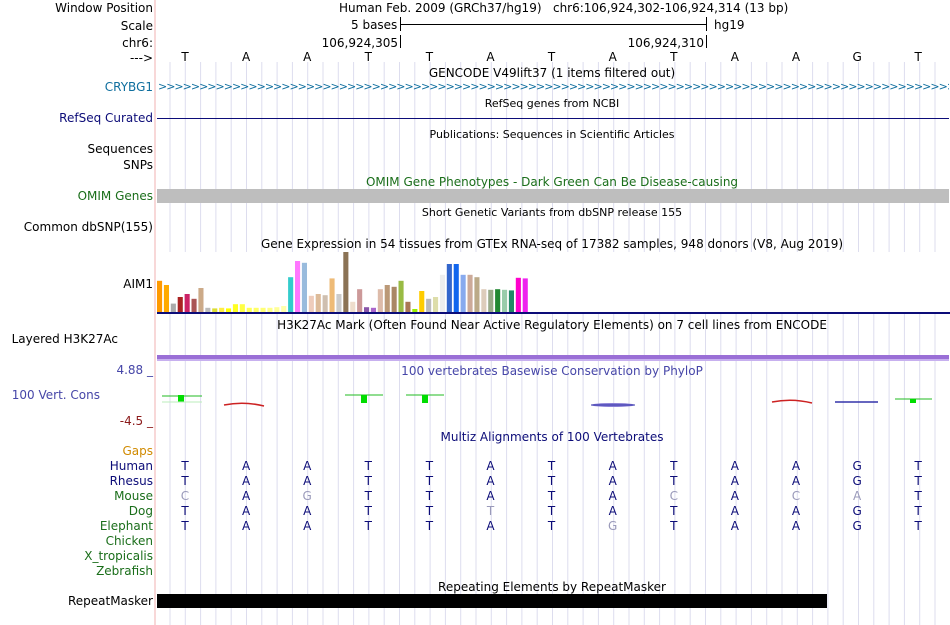  I want to click on reference-base: G, so click(857, 57).